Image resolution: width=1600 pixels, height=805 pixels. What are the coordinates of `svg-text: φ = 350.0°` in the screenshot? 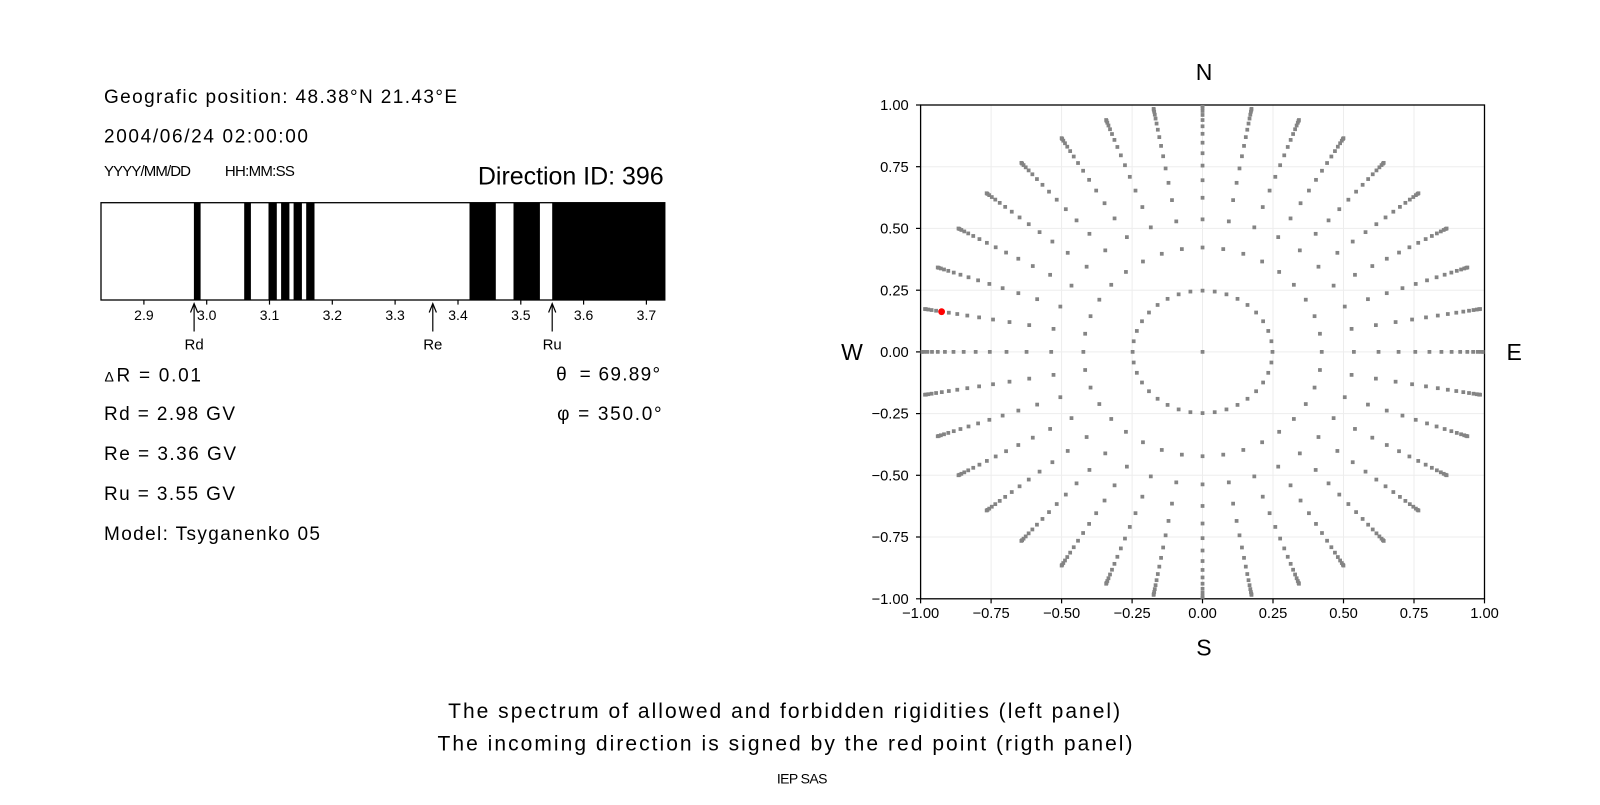 It's located at (609, 414).